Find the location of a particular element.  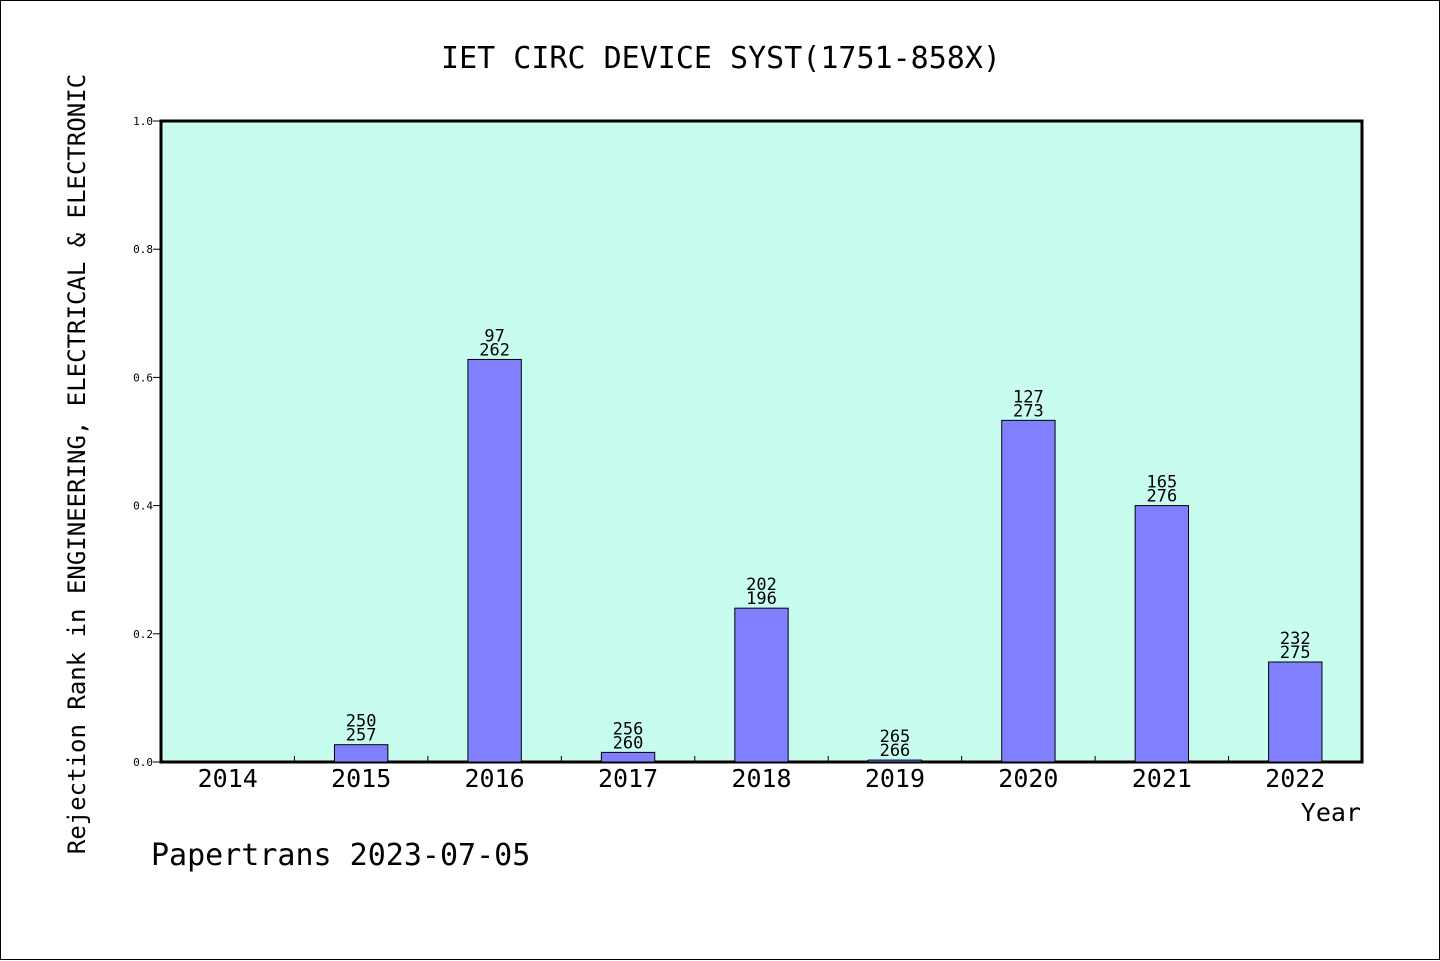

bar-label-top: 250 is located at coordinates (361, 722).